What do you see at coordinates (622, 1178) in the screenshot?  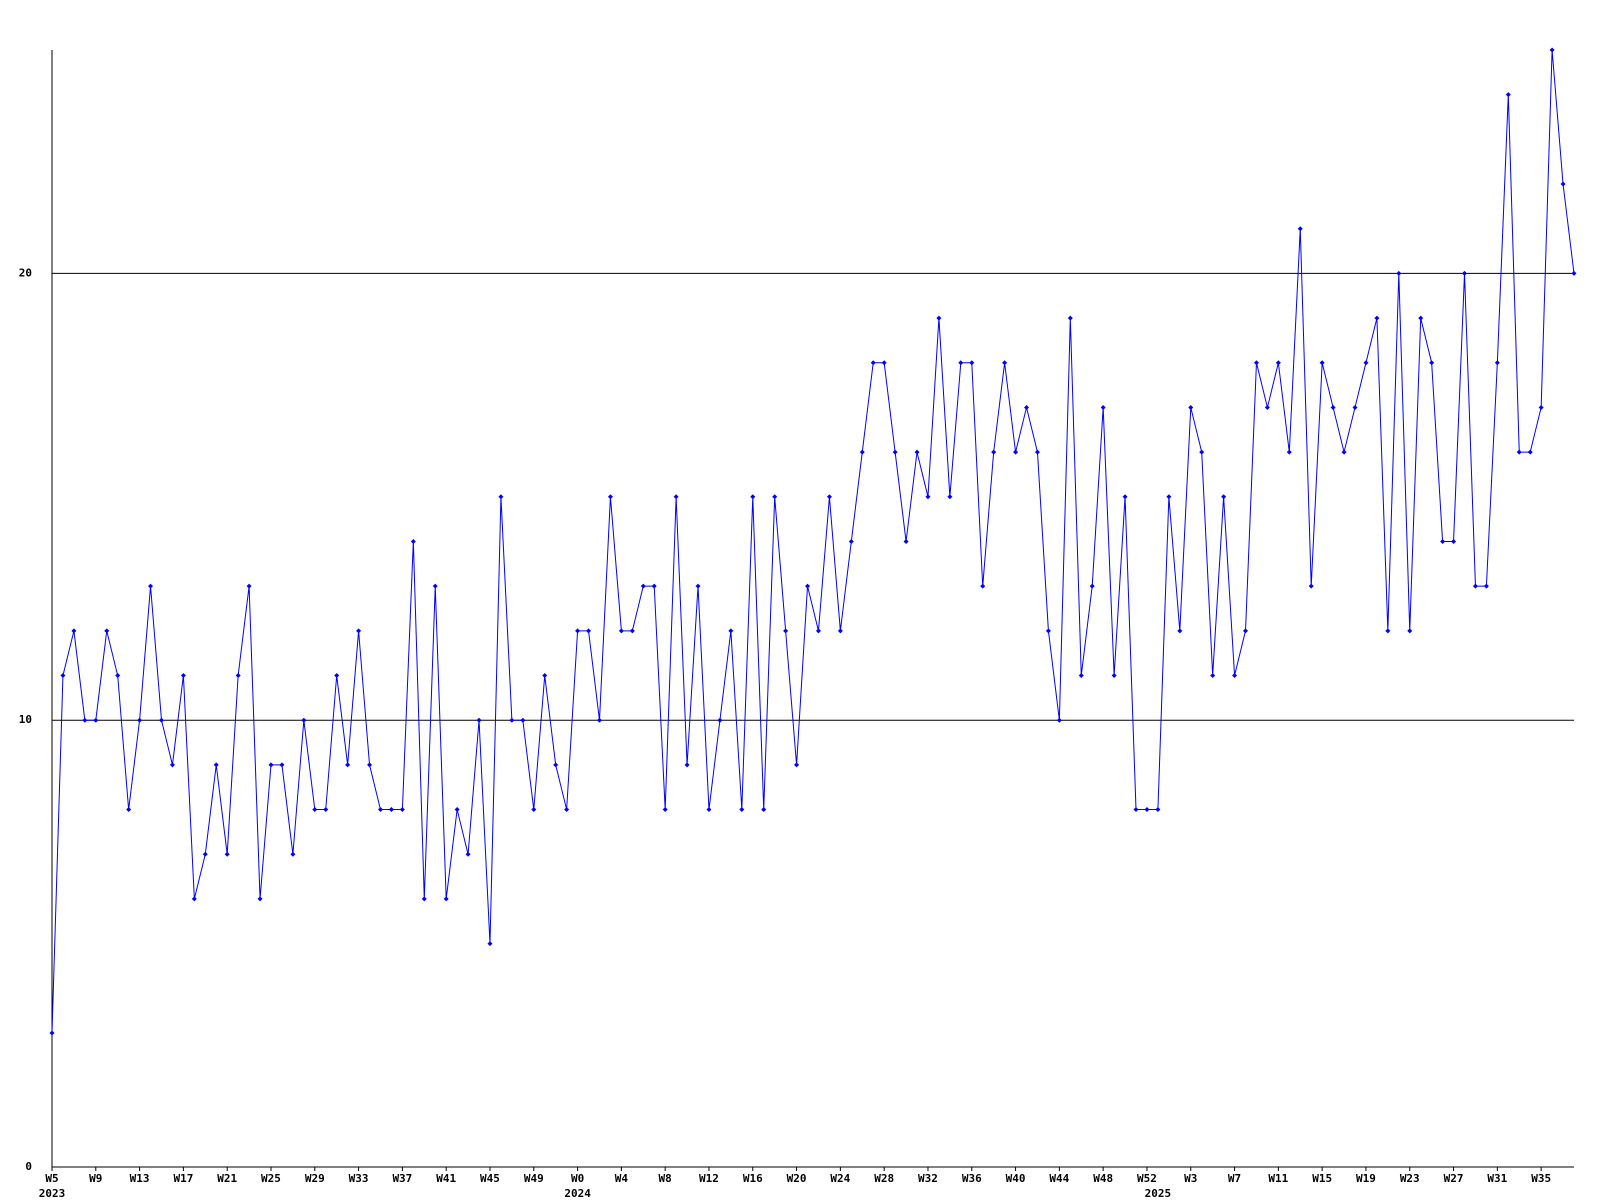 I see `x-tick-label: W4` at bounding box center [622, 1178].